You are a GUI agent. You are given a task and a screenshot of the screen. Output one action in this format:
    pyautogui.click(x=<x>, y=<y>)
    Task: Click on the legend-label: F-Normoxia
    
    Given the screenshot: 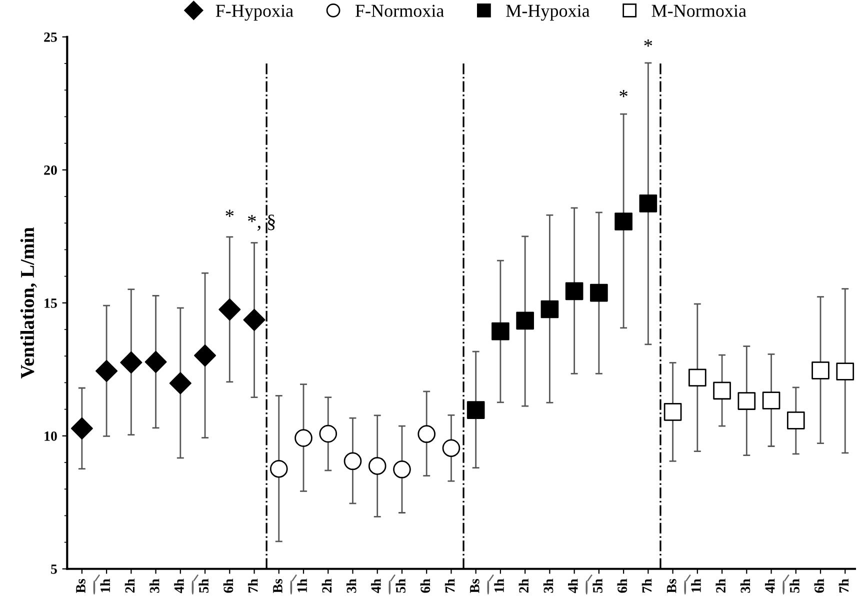 What is the action you would take?
    pyautogui.click(x=399, y=10)
    